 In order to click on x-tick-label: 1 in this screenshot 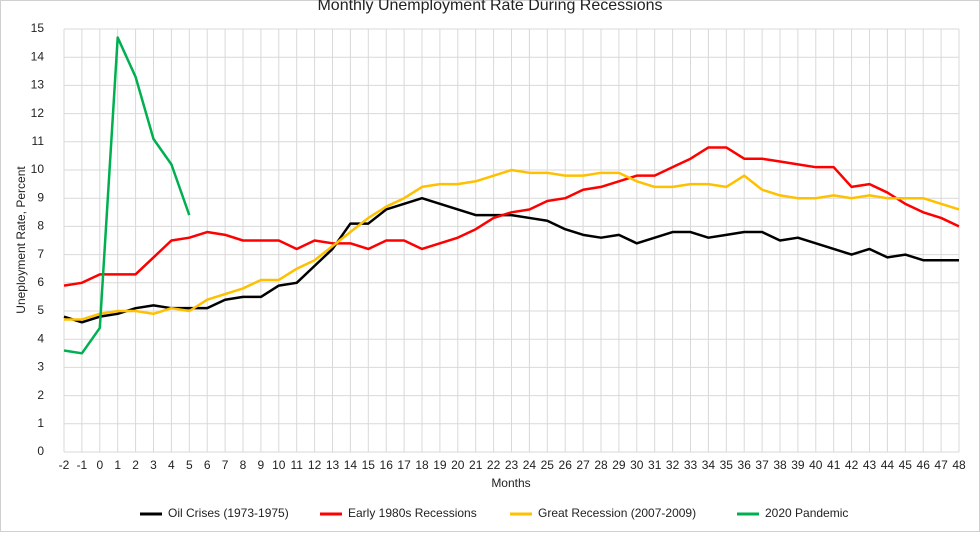, I will do `click(117, 465)`.